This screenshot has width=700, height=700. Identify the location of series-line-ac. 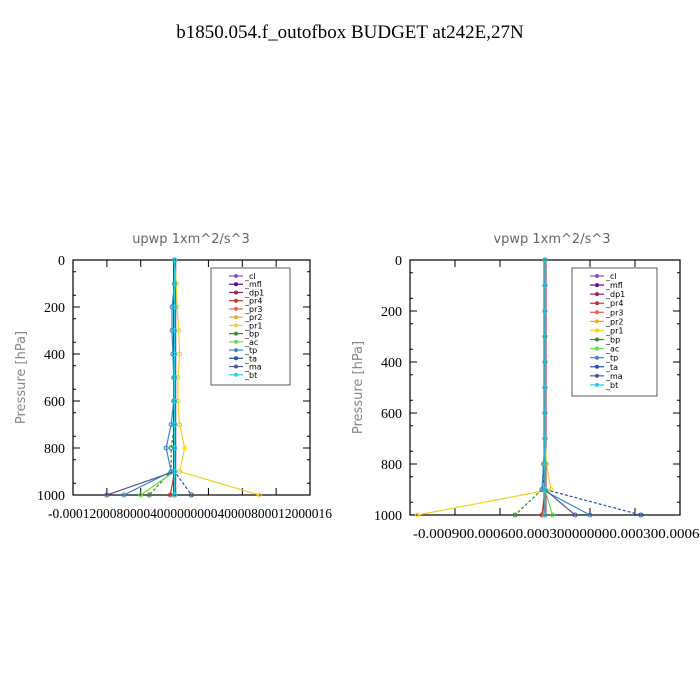
(158, 378).